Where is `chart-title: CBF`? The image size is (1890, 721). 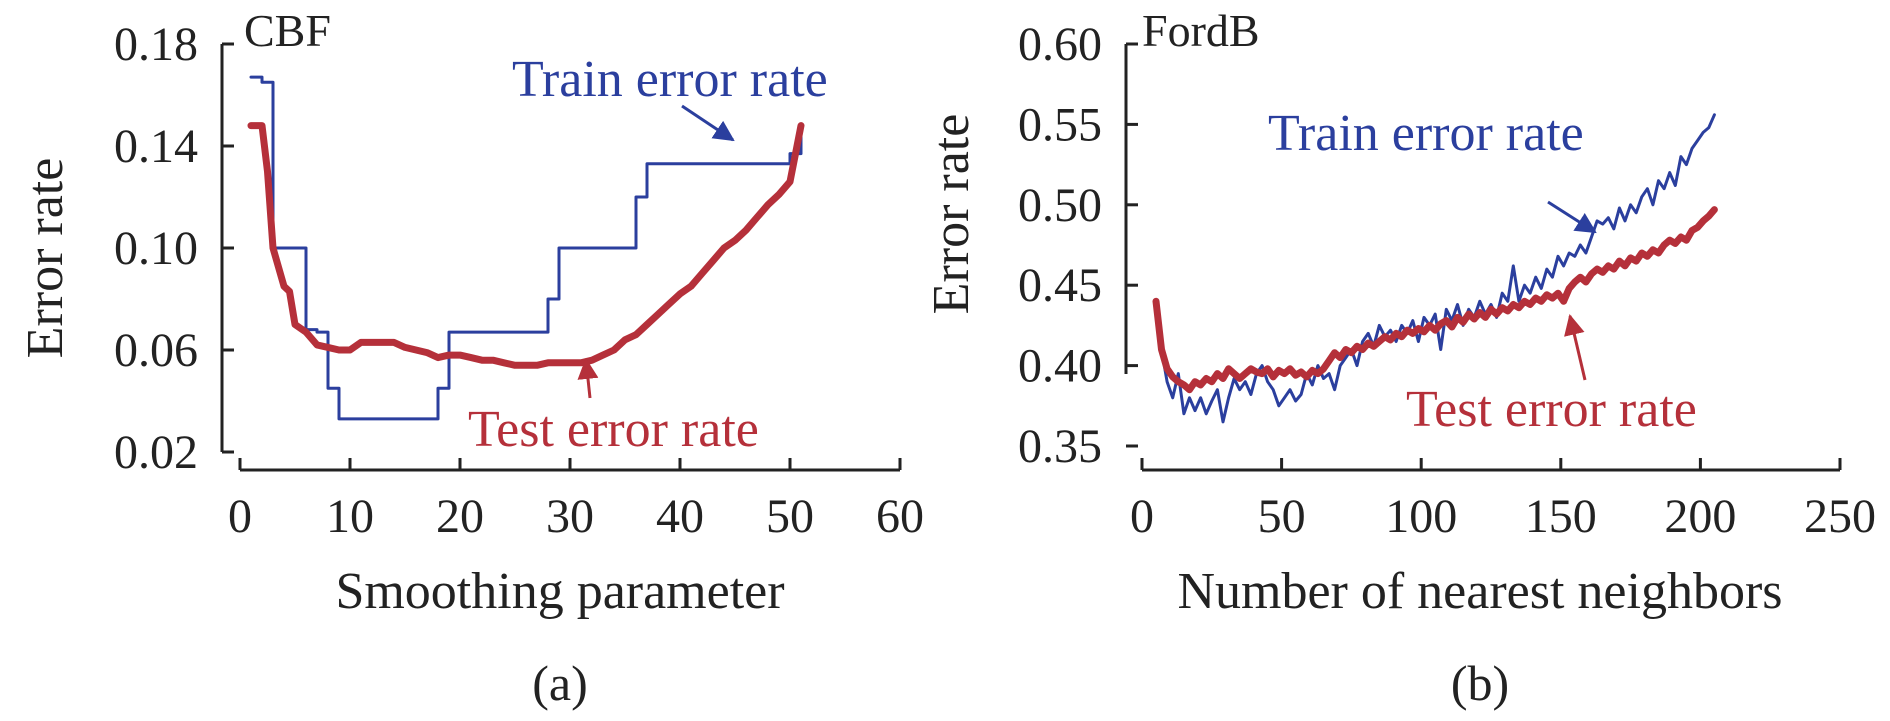
chart-title: CBF is located at coordinates (287, 30).